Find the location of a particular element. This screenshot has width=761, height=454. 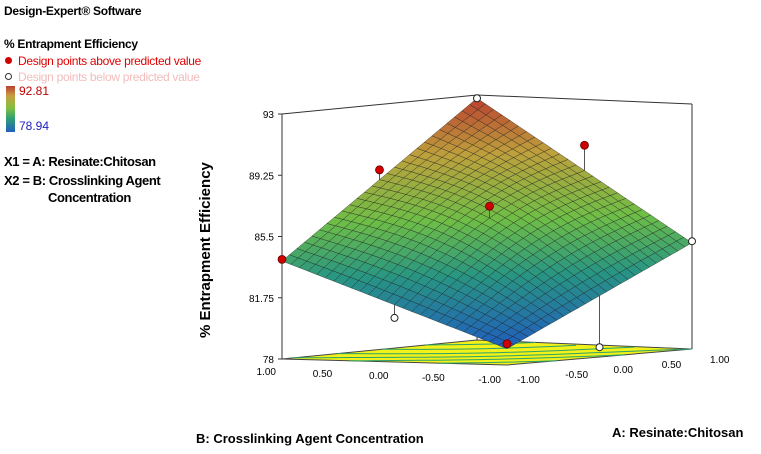

legend-below-label: Design points below predicted value is located at coordinates (109, 77).